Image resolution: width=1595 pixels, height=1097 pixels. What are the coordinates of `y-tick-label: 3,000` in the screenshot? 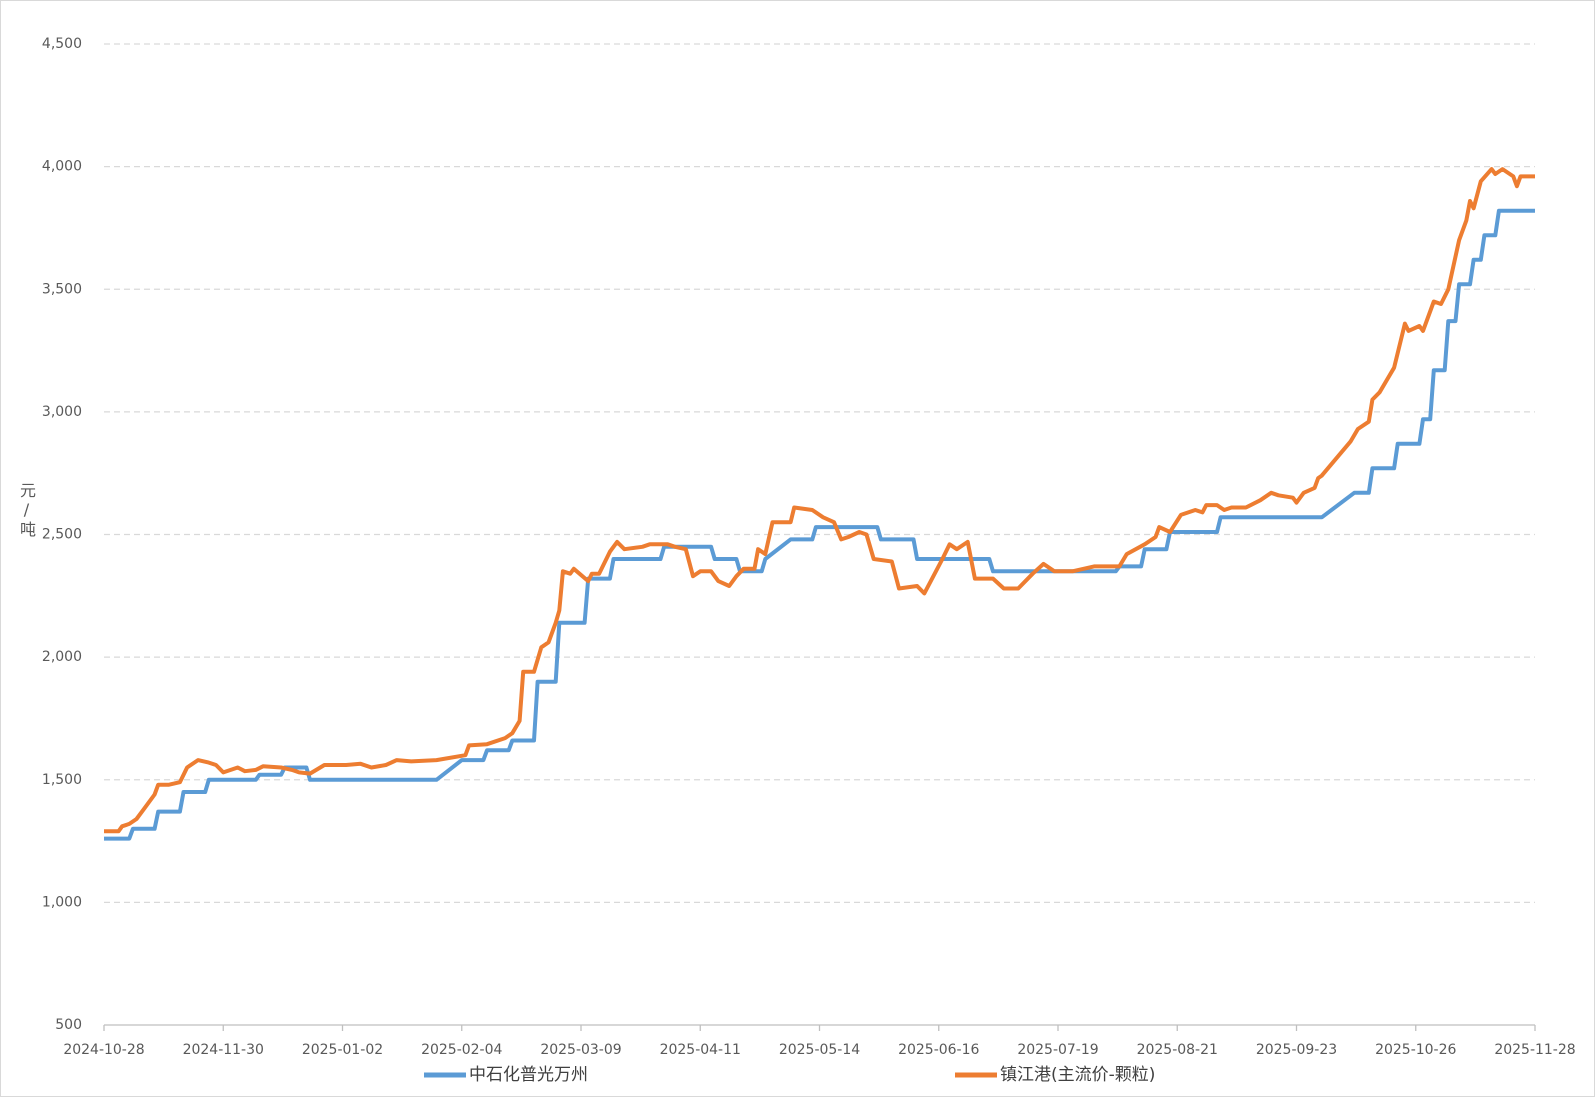 It's located at (62, 412).